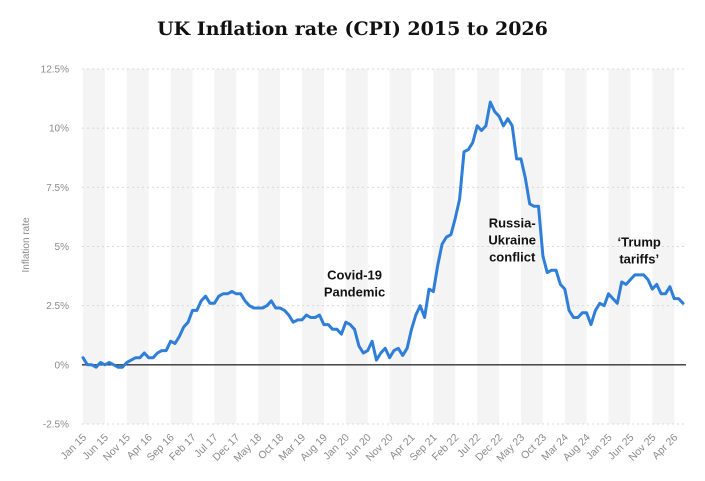  I want to click on y-tick-label: 2.5%, so click(57, 306).